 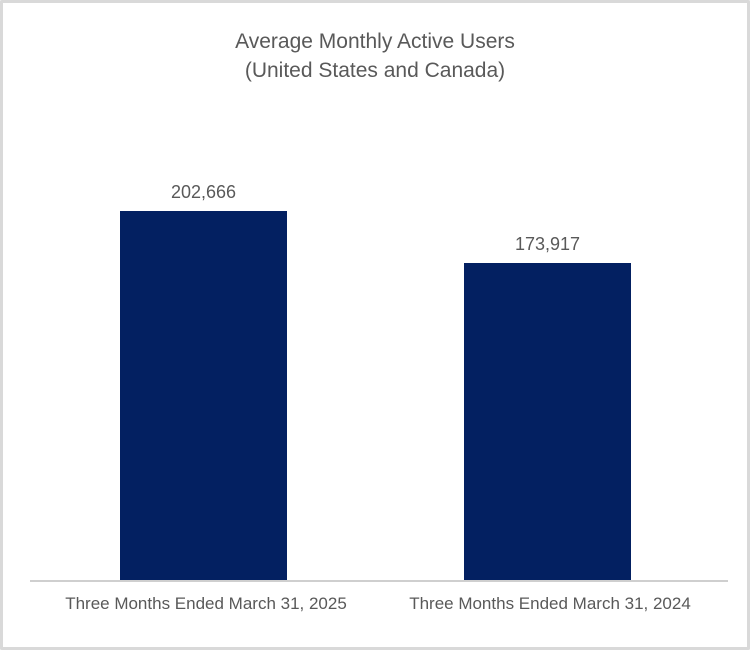 I want to click on x-axis-label-2025: Three Months Ended March 31, 2025, so click(x=206, y=603).